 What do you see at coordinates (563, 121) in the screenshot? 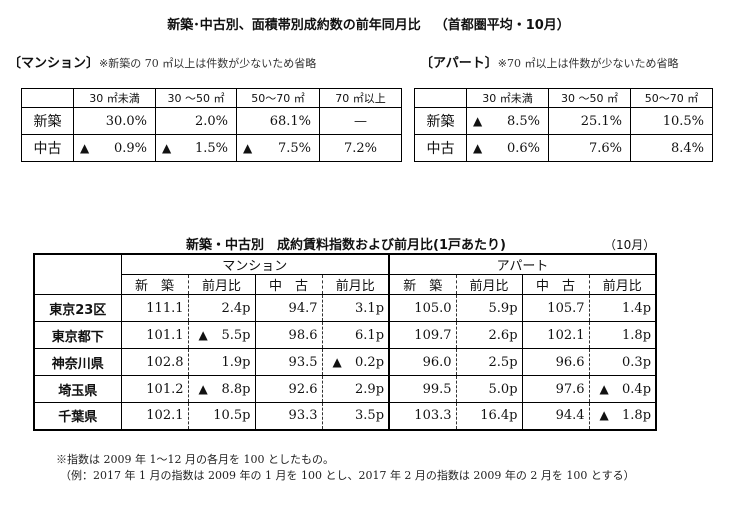
I see `table-row: 新築 ▲ 8.5% 25.1% 10.5%` at bounding box center [563, 121].